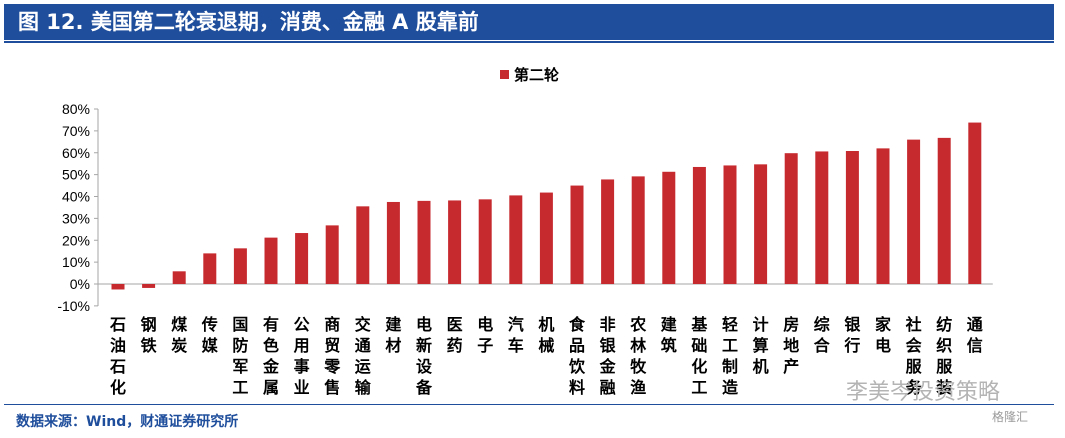 Image resolution: width=1065 pixels, height=438 pixels. I want to click on source-note: 数据来源：Wind，财通证券研究所, so click(127, 422).